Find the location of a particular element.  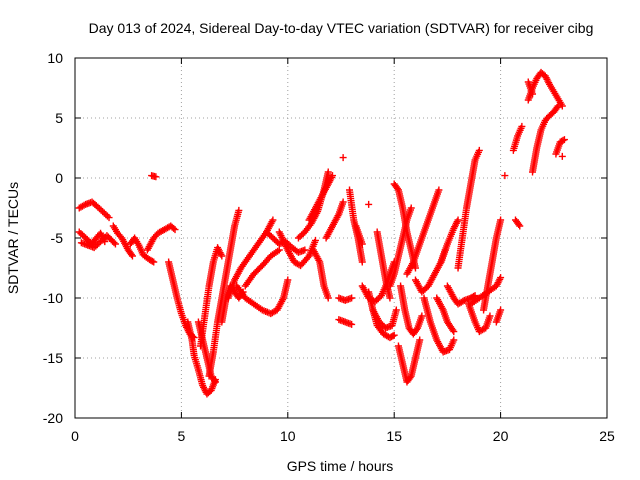

y-axis-label: SDTVAR / TECUs is located at coordinates (13, 238).